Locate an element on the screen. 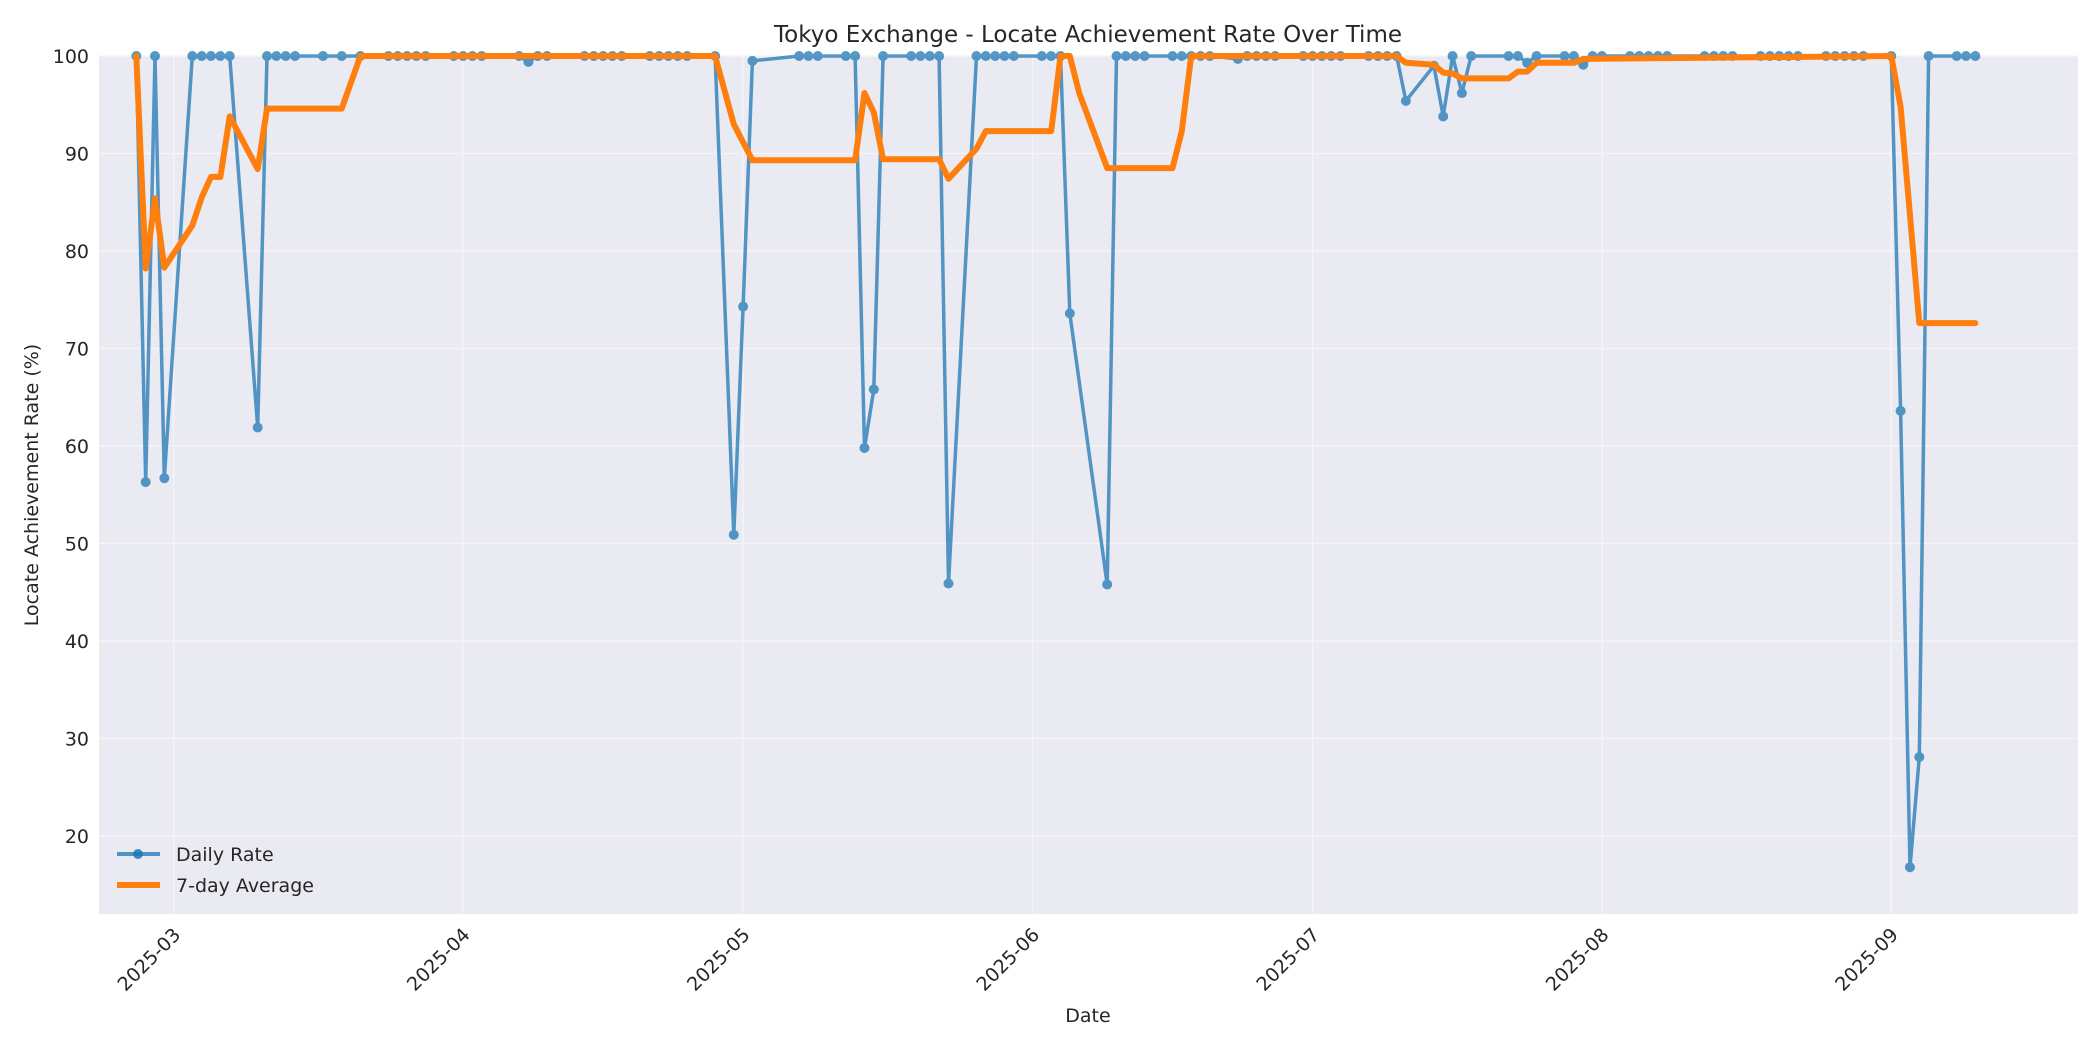 This screenshot has width=2100, height=1050. x-tick-label: 2025-06 is located at coordinates (1008, 960).